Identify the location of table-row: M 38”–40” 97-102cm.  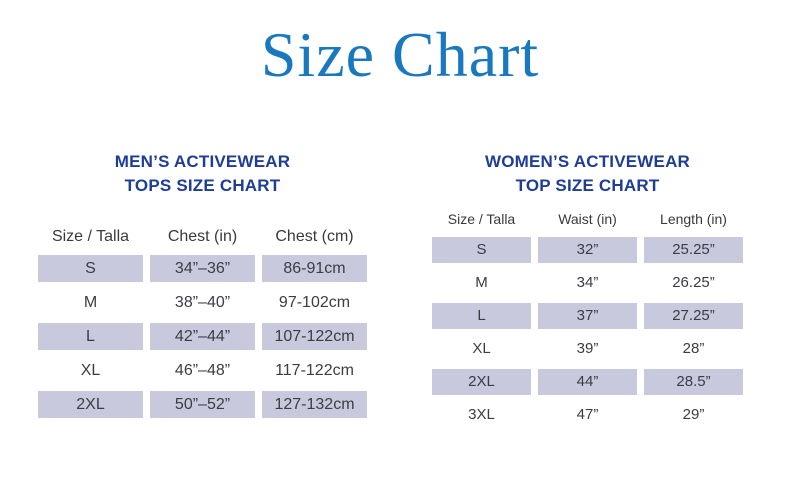
(202, 302).